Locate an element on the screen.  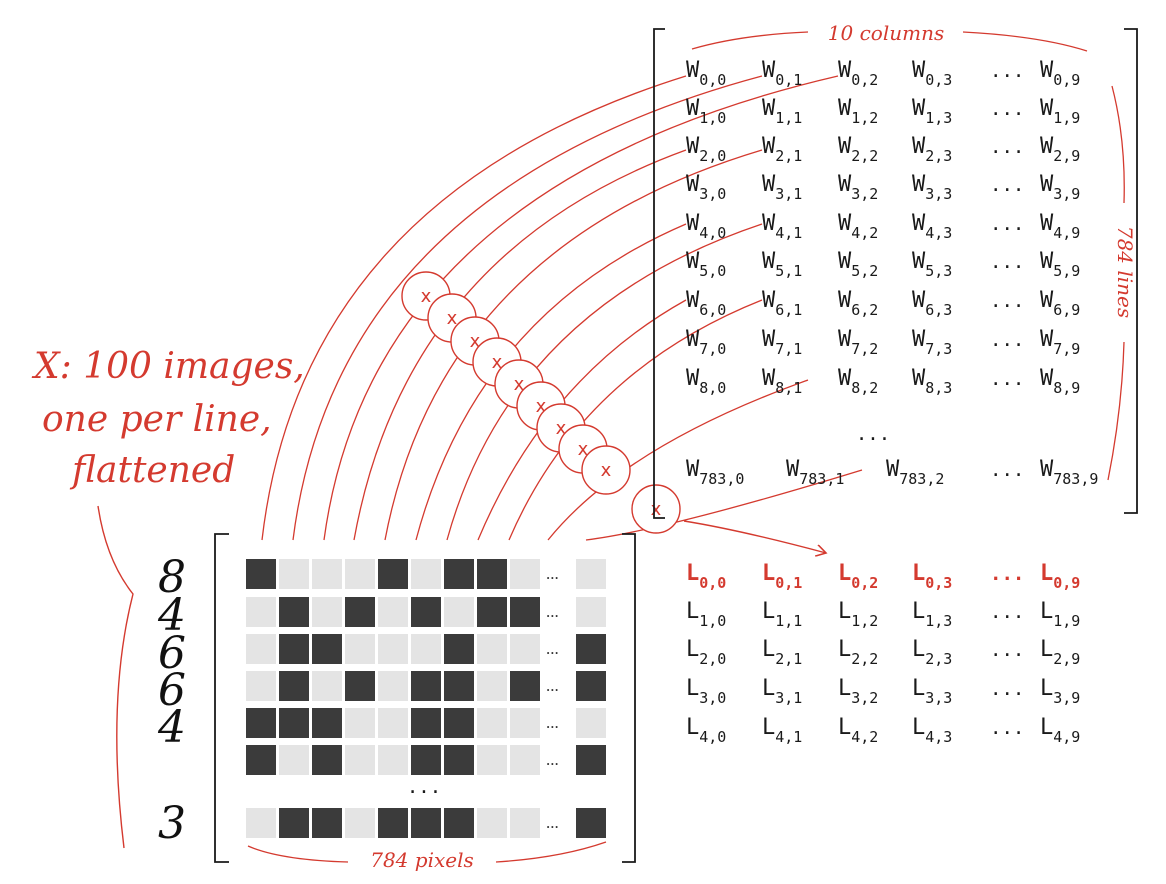
weight-cell: W3,2 is located at coordinates (858, 187).